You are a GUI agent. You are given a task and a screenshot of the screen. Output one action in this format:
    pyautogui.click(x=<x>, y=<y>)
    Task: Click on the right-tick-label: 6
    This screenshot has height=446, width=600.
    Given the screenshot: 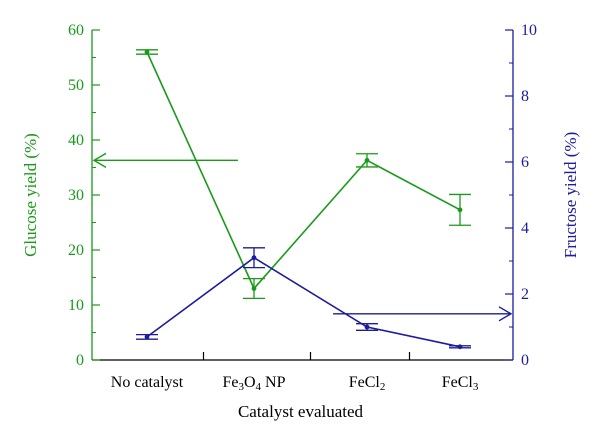 What is the action you would take?
    pyautogui.click(x=525, y=162)
    